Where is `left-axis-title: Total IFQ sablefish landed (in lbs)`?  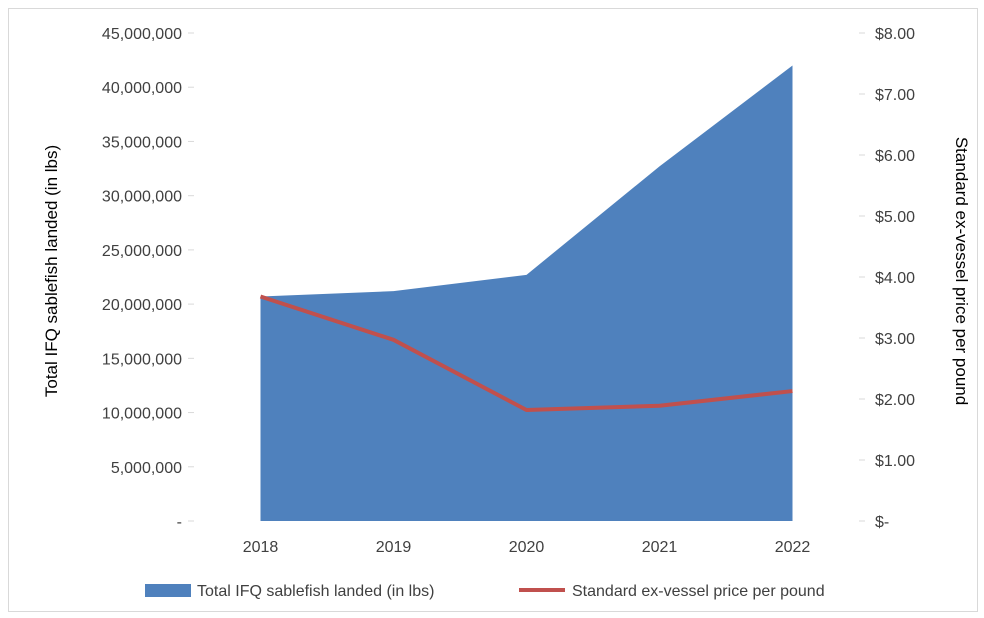 left-axis-title: Total IFQ sablefish landed (in lbs) is located at coordinates (51, 271).